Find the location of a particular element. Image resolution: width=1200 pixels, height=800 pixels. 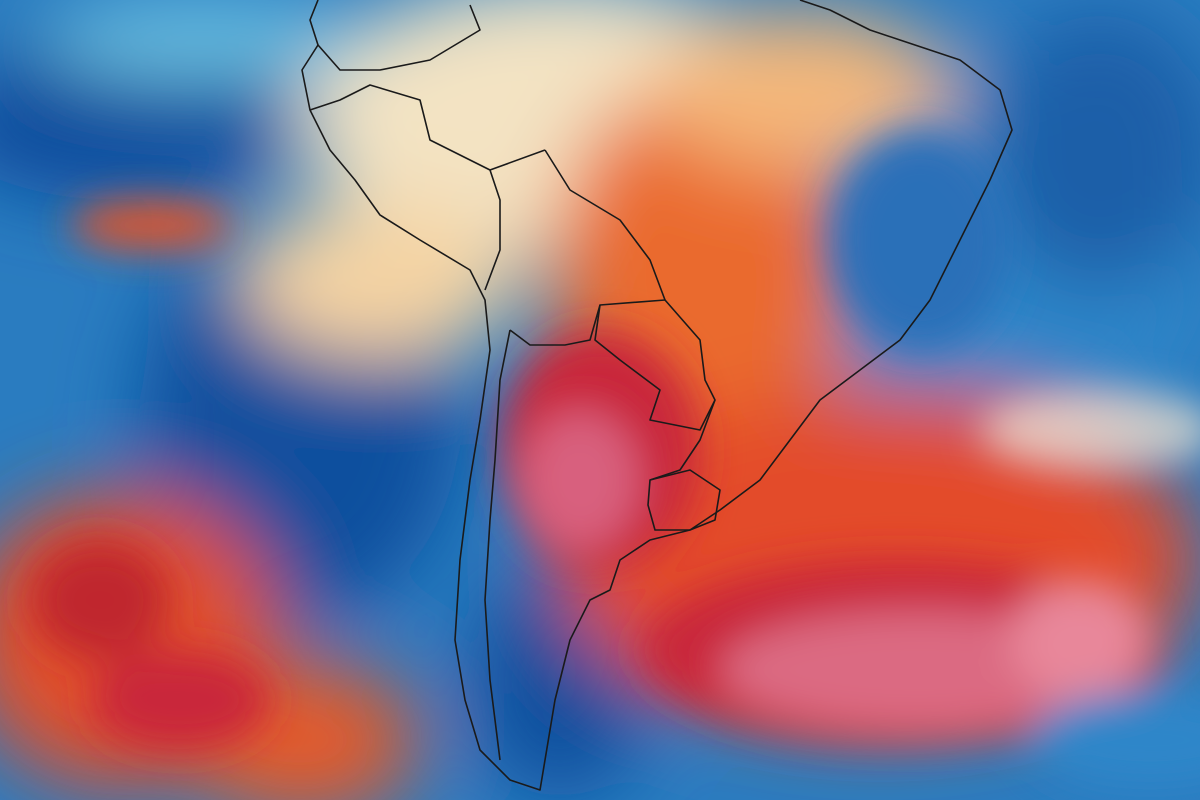

border-paraguay is located at coordinates (655, 365).